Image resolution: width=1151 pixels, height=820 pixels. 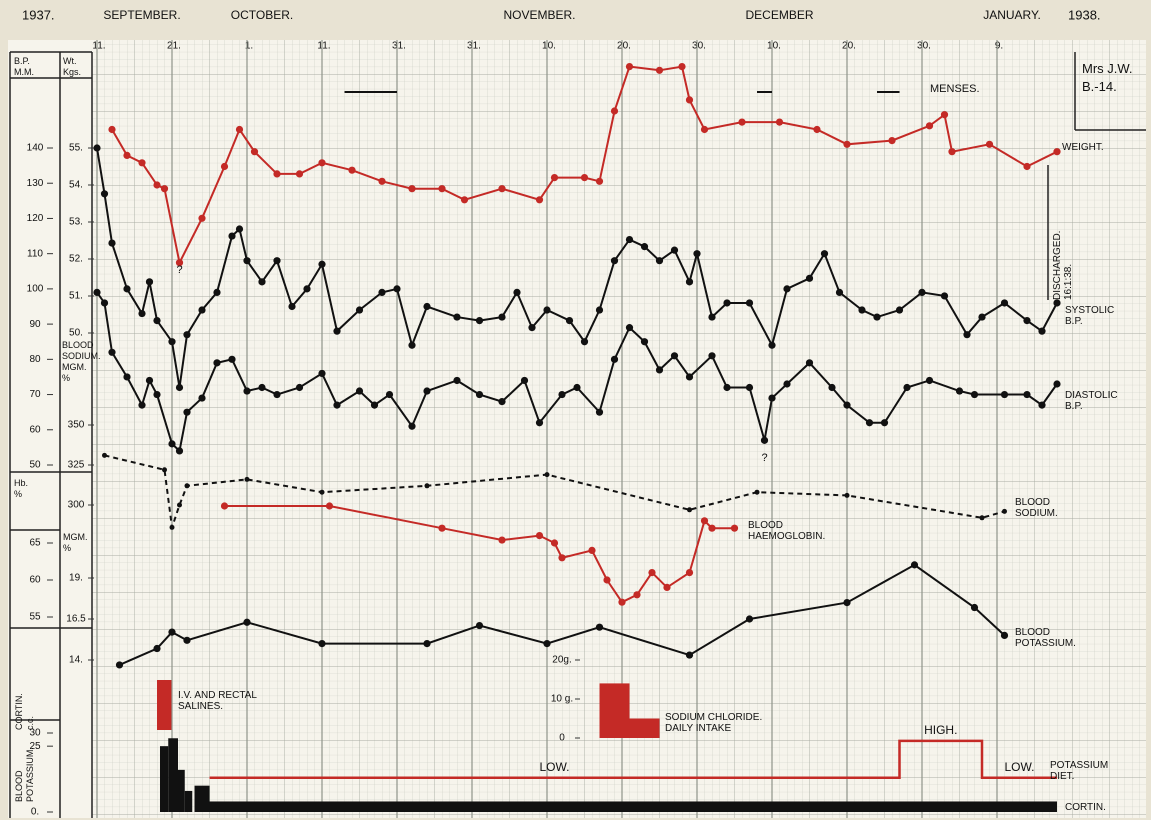 What do you see at coordinates (940, 730) in the screenshot?
I see `diet-label: HIGH.` at bounding box center [940, 730].